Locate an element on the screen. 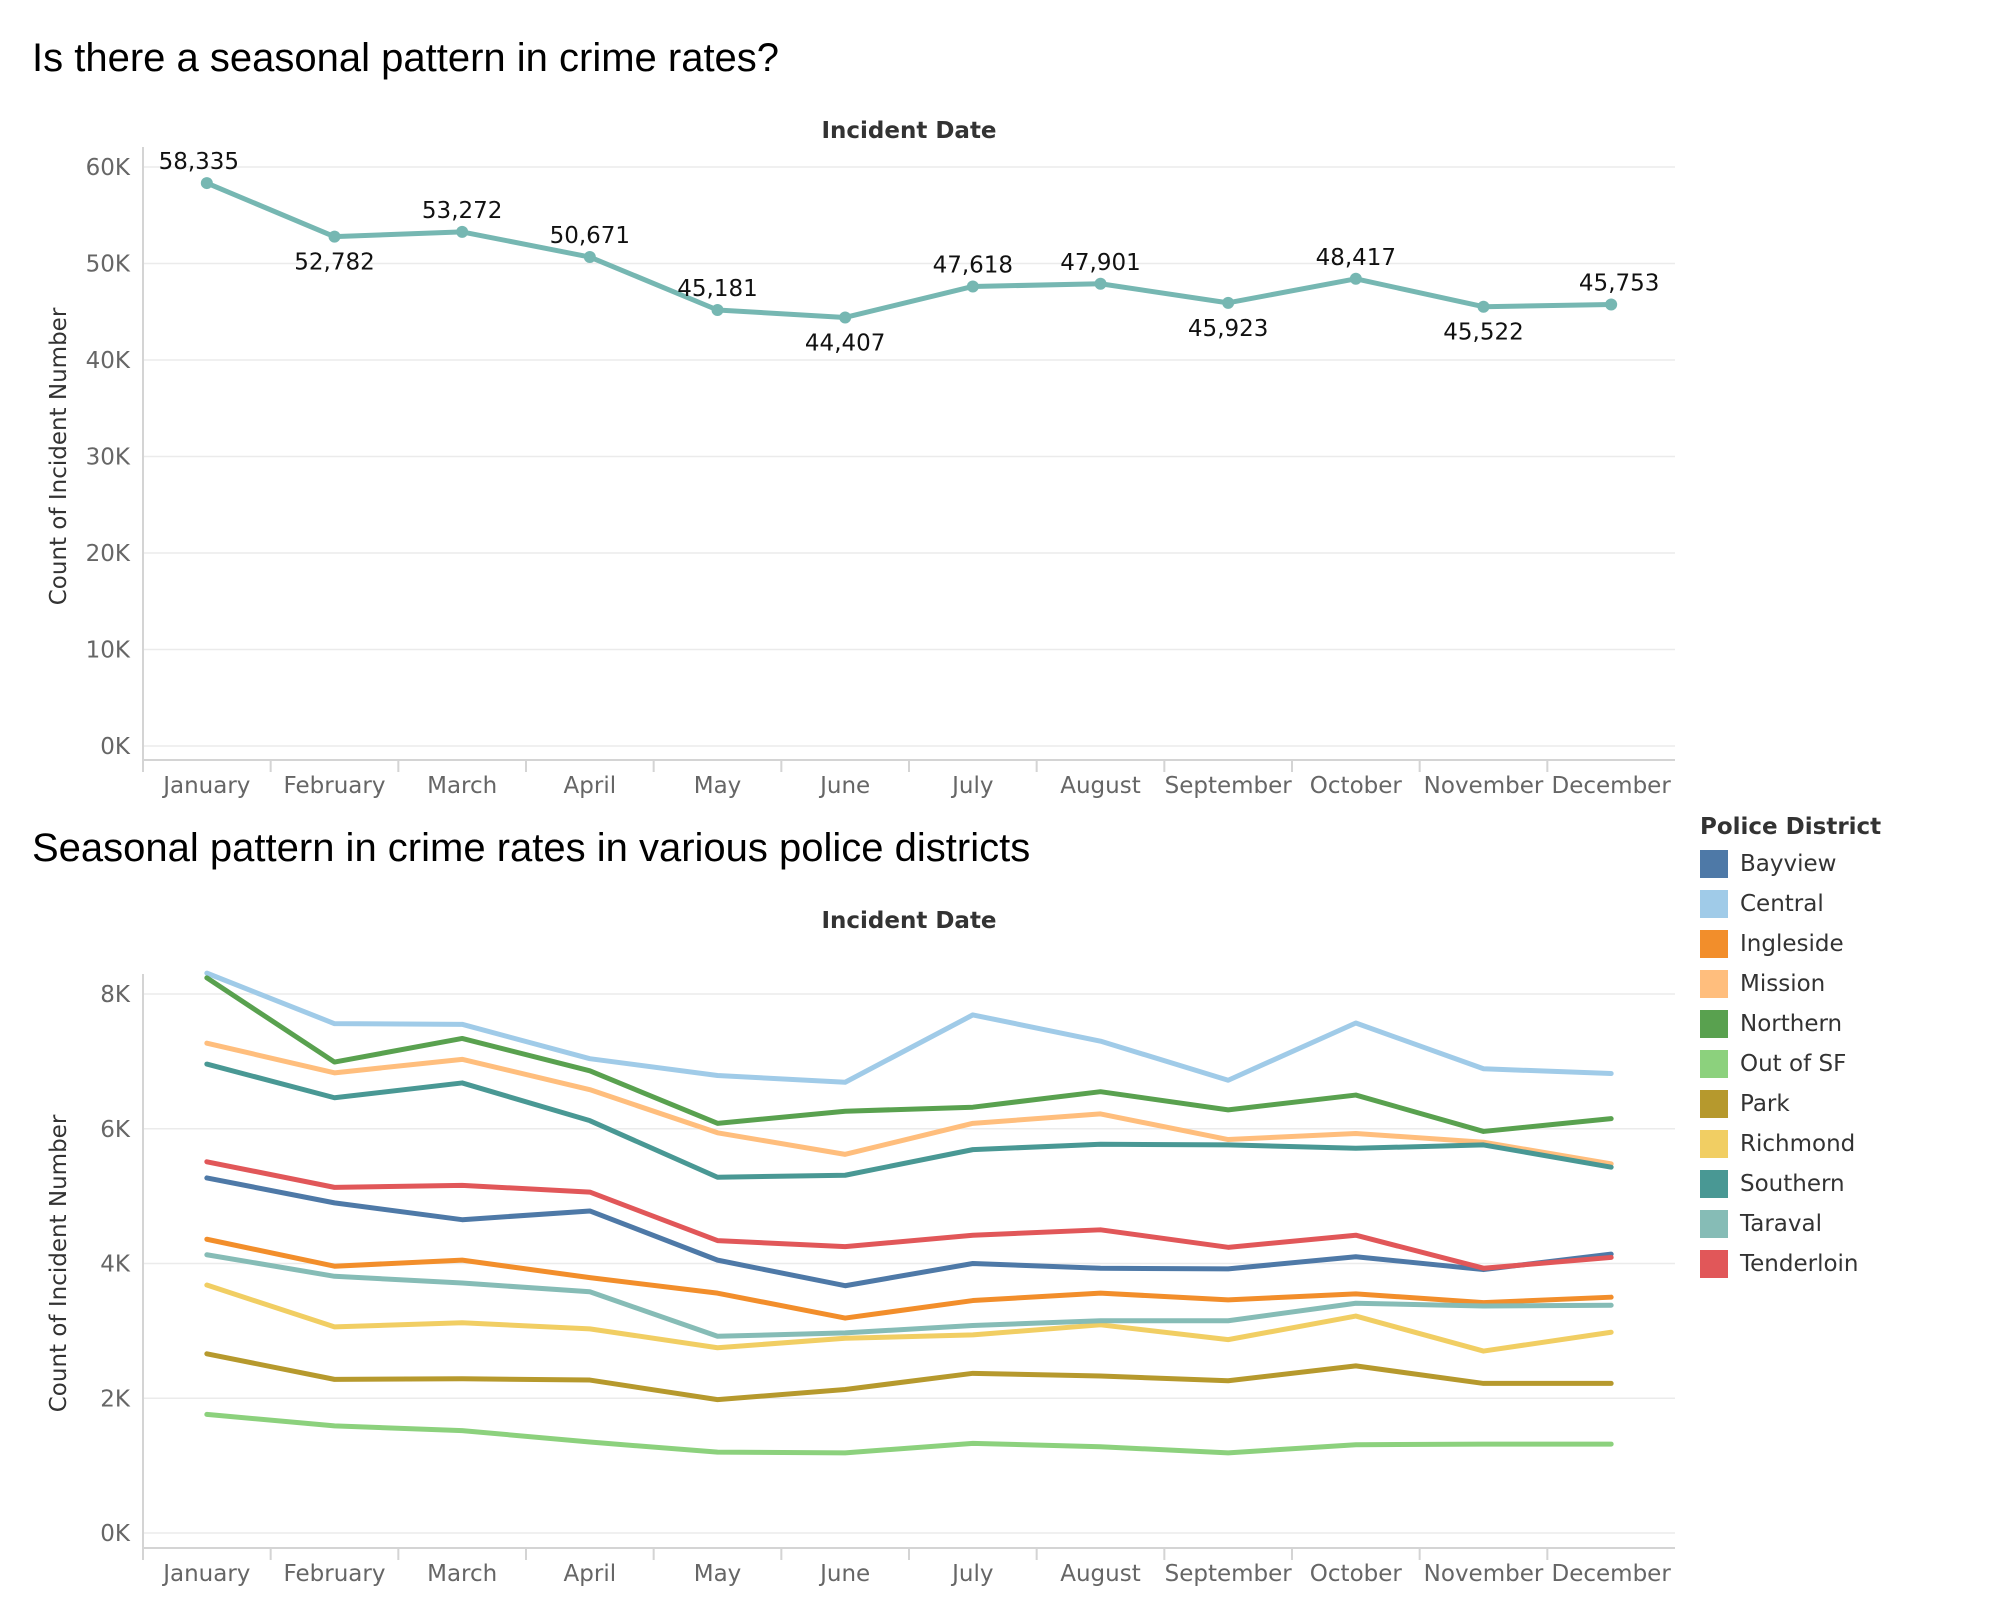  data-label-november: 45,522 is located at coordinates (1483, 333).